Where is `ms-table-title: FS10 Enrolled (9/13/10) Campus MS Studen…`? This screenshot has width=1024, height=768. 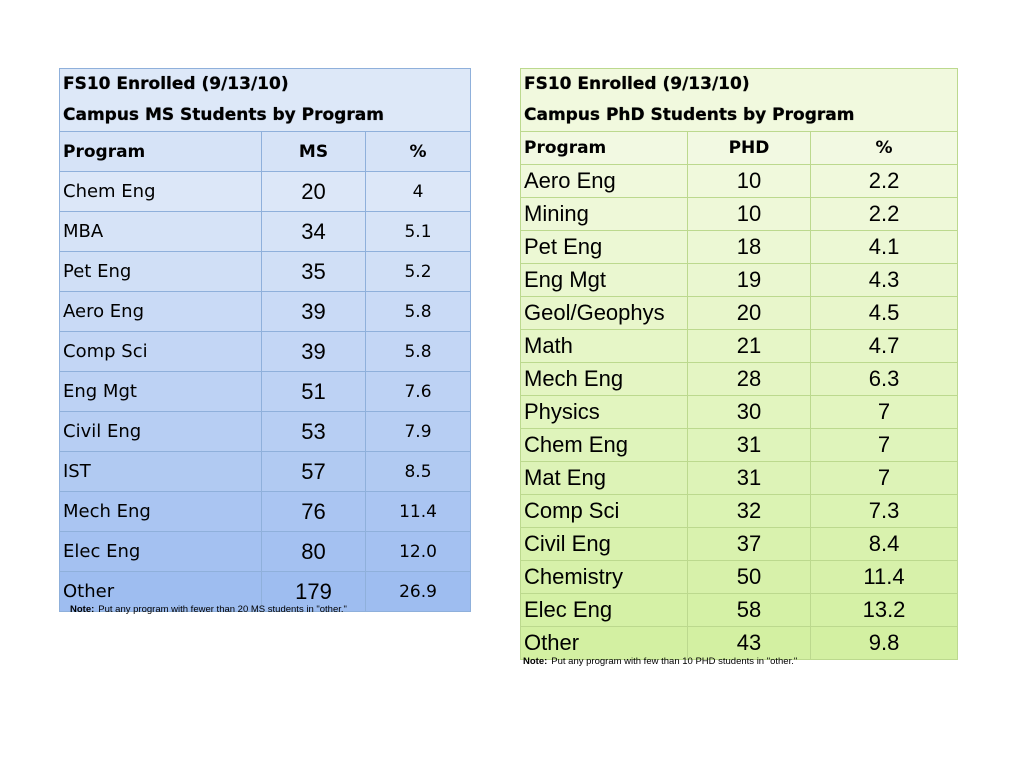 ms-table-title: FS10 Enrolled (9/13/10) Campus MS Studen… is located at coordinates (265, 100).